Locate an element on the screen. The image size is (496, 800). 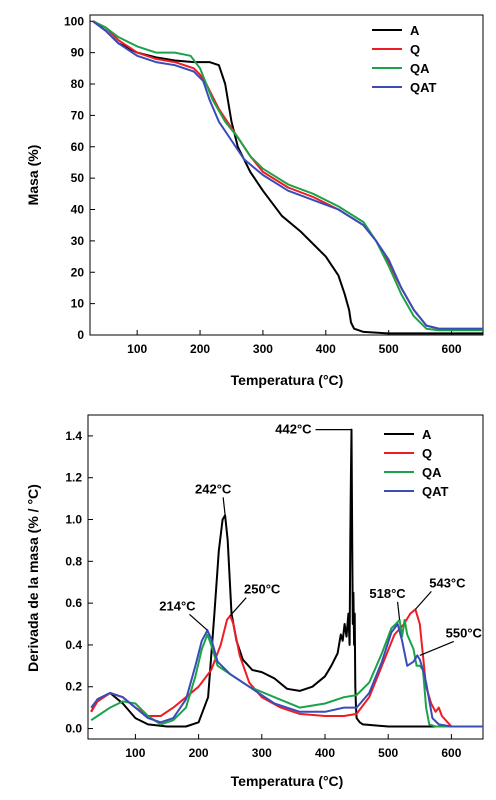
mass-ytick-label: 0 is located at coordinates (80, 335).